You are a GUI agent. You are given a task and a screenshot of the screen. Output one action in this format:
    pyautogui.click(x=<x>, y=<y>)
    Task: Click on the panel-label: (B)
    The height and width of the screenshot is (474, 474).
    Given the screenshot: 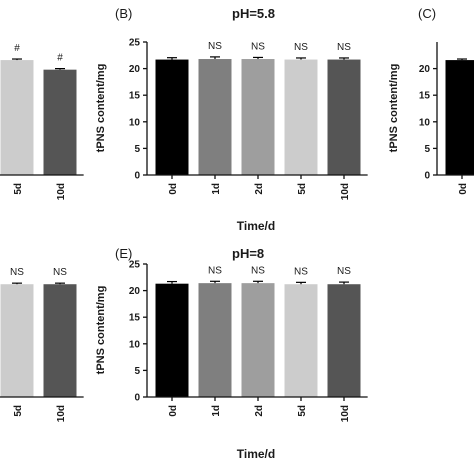 What is the action you would take?
    pyautogui.click(x=123, y=13)
    